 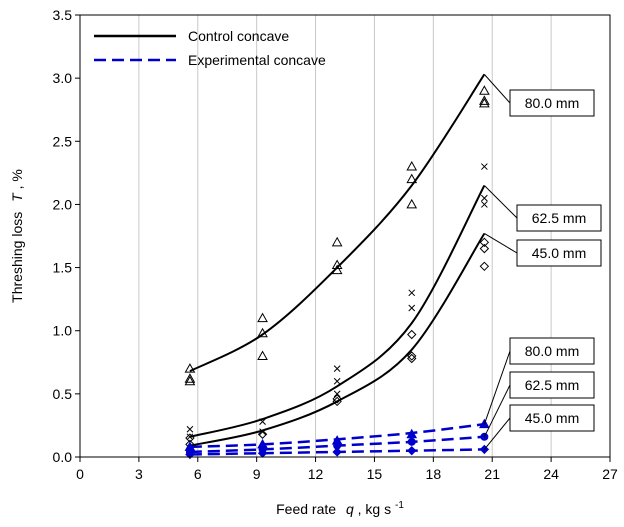 I want to click on legend-label-experimental: Experimental concave, so click(x=257, y=60).